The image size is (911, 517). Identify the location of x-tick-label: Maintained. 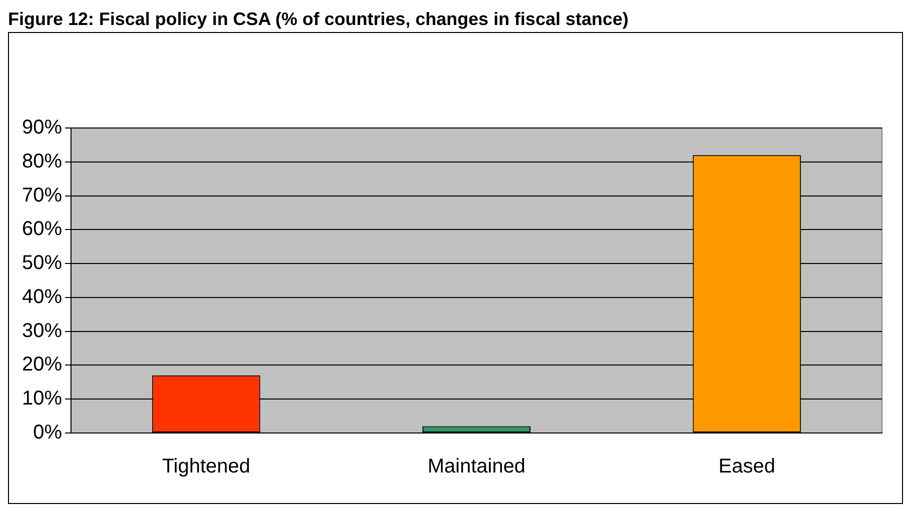
(477, 467).